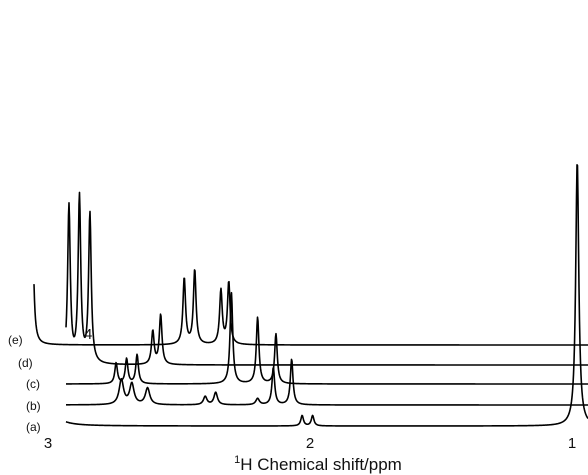 This screenshot has height=475, width=588. I want to click on x-axis-title-sup: 1, so click(237, 460).